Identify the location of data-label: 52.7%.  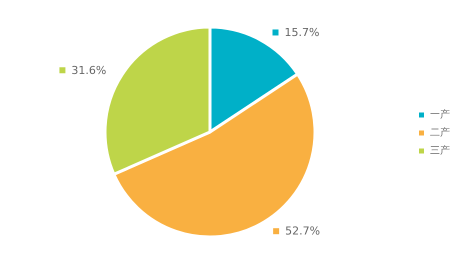
(302, 231).